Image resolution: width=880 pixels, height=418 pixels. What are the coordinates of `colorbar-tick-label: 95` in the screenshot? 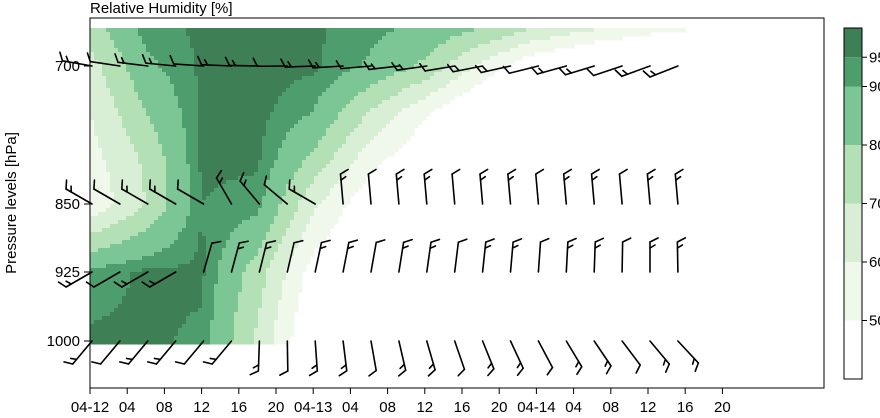 It's located at (874, 57).